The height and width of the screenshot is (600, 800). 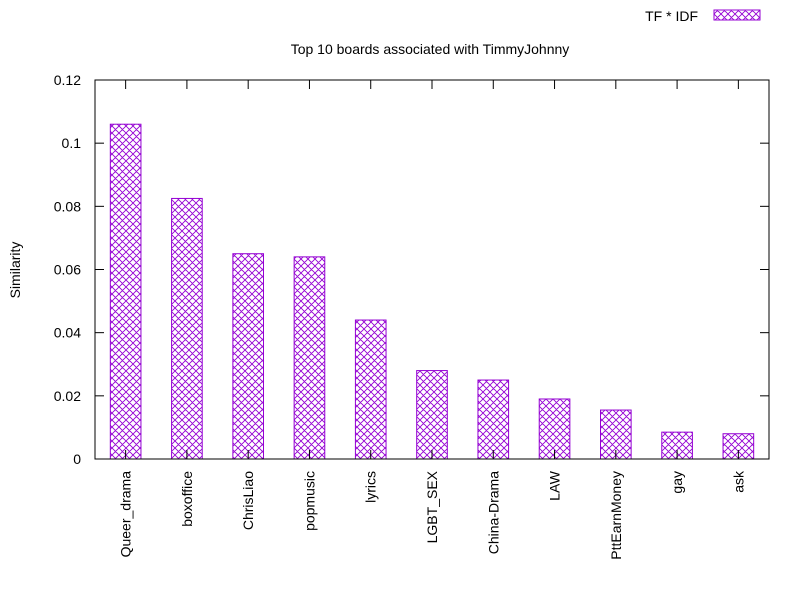 What do you see at coordinates (677, 482) in the screenshot?
I see `x-tick-label: gay` at bounding box center [677, 482].